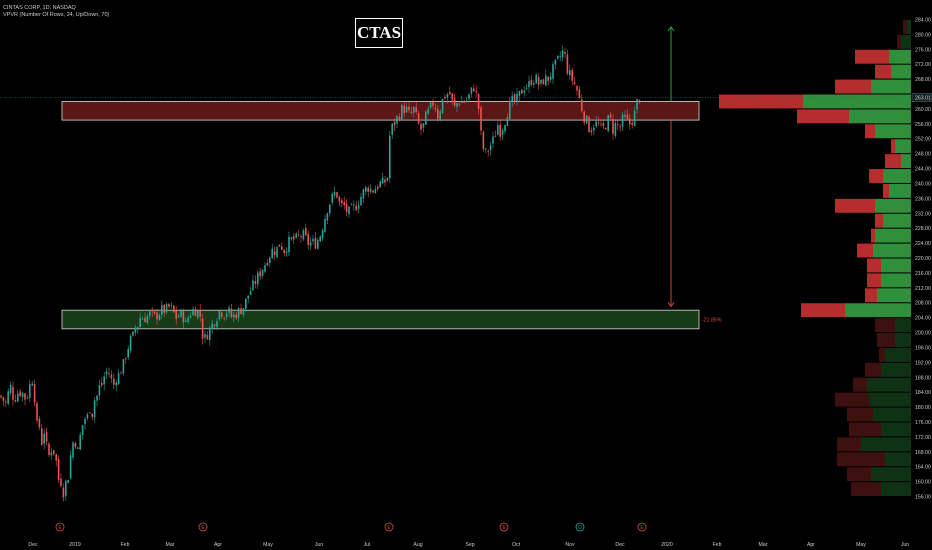 The height and width of the screenshot is (550, 932). Describe the element at coordinates (671, 167) in the screenshot. I see `arrows-layer` at that location.